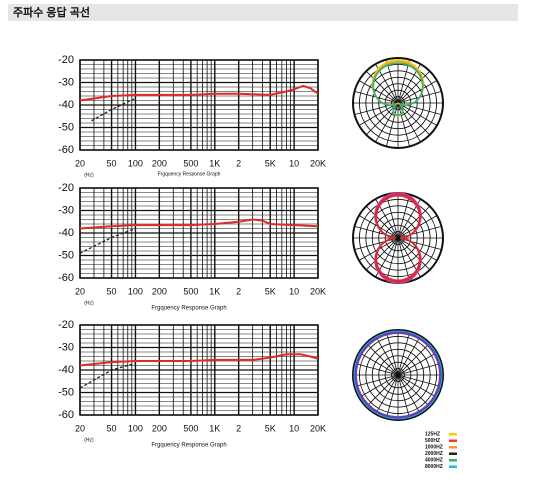 This screenshot has height=484, width=540. I want to click on legend-label: 1000HZ, so click(434, 447).